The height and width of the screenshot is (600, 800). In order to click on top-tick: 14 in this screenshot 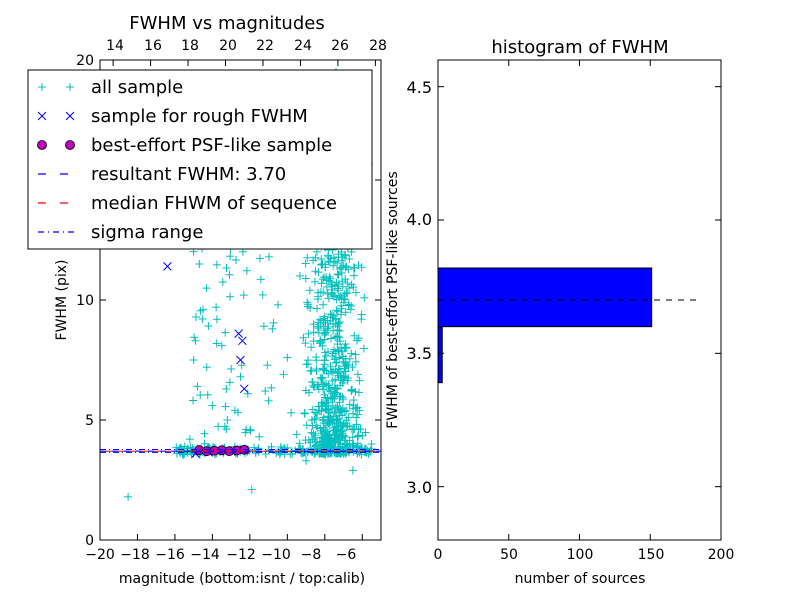, I will do `click(115, 46)`.